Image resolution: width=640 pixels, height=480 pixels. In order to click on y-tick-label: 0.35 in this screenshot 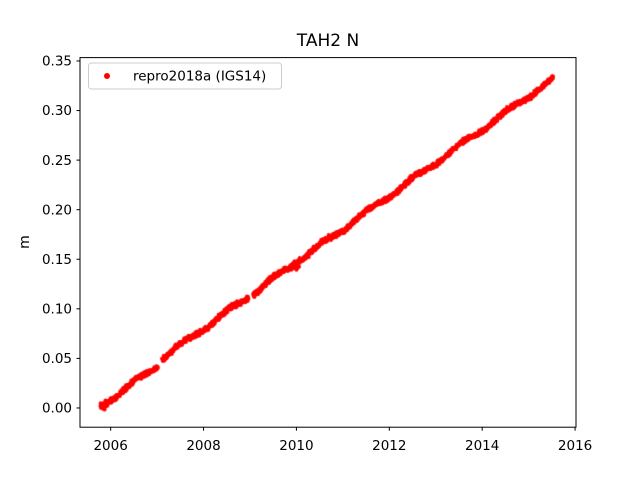, I will do `click(57, 62)`.